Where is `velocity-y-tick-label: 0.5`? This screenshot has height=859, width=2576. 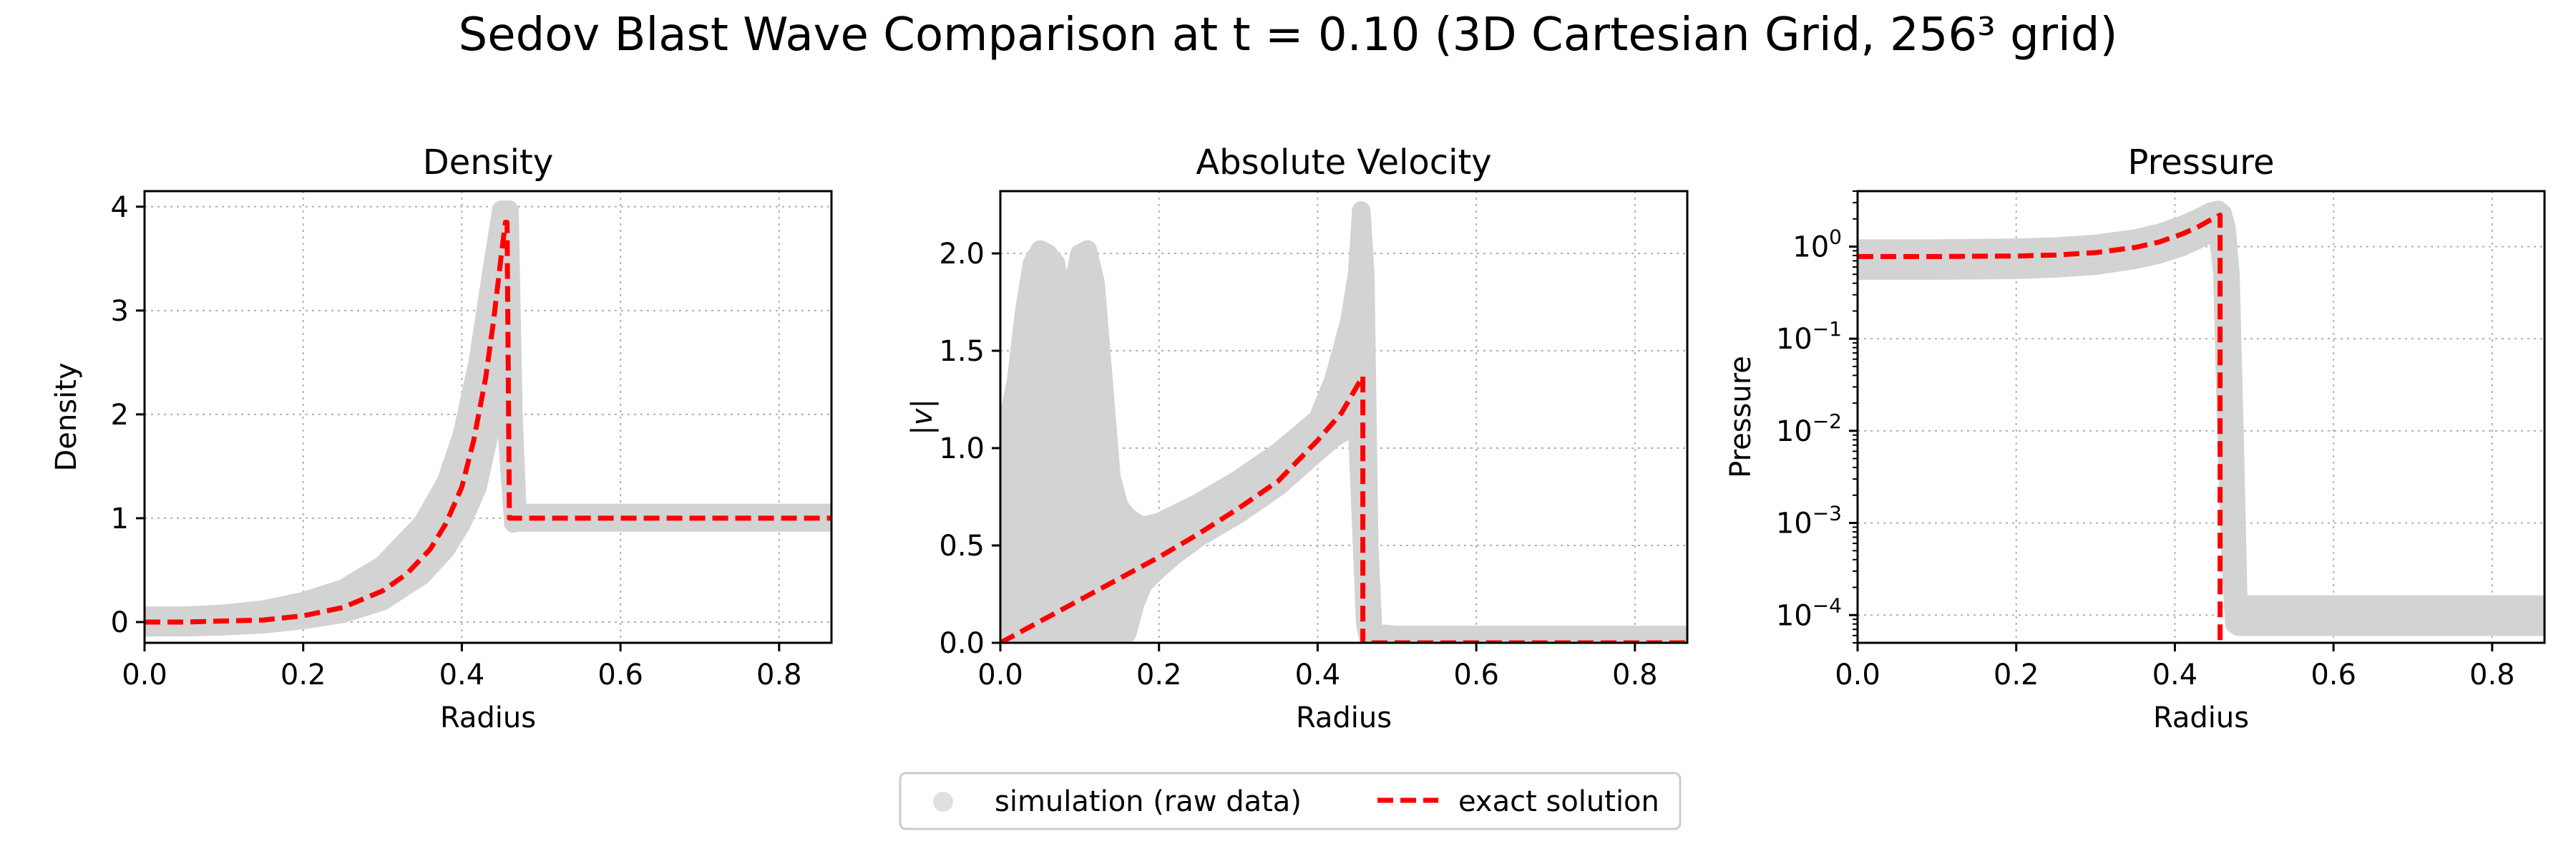
velocity-y-tick-label: 0.5 is located at coordinates (962, 546).